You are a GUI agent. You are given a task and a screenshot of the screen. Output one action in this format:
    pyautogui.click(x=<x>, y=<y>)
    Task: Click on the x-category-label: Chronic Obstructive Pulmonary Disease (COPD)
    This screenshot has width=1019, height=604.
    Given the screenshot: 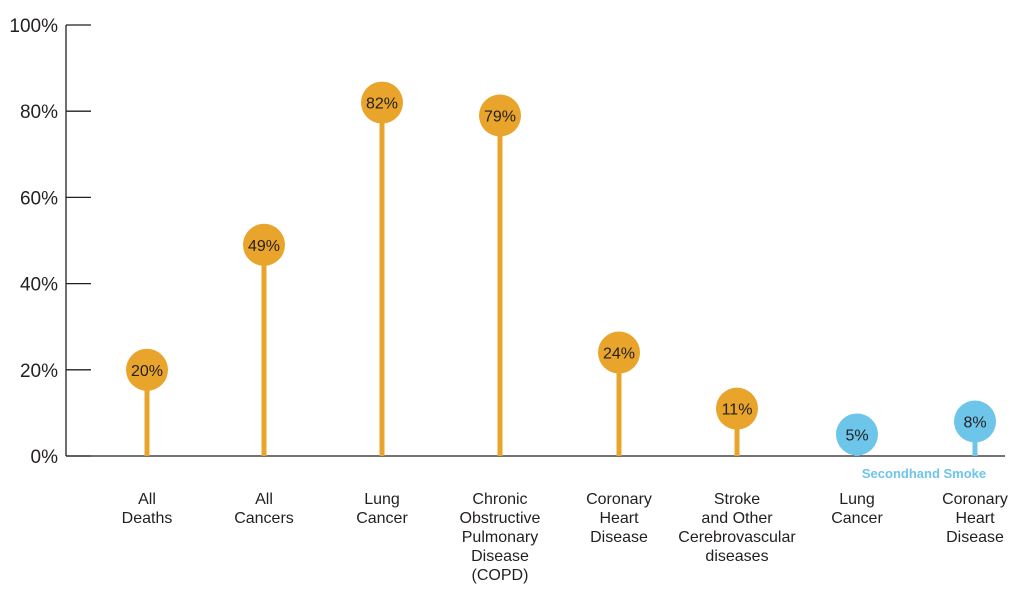 What is the action you would take?
    pyautogui.click(x=500, y=537)
    